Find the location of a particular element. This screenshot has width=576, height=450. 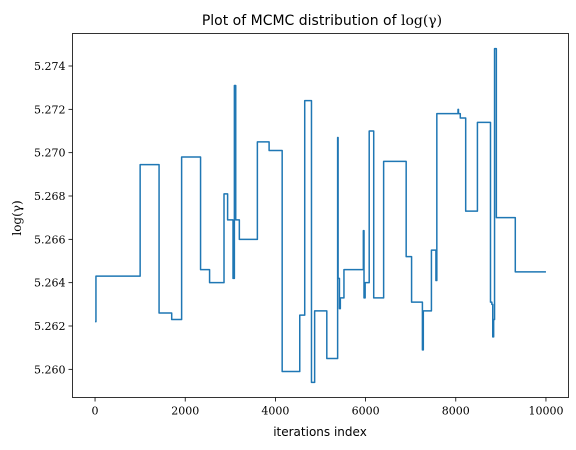

y-tick-label: 5.272 is located at coordinates (50, 109).